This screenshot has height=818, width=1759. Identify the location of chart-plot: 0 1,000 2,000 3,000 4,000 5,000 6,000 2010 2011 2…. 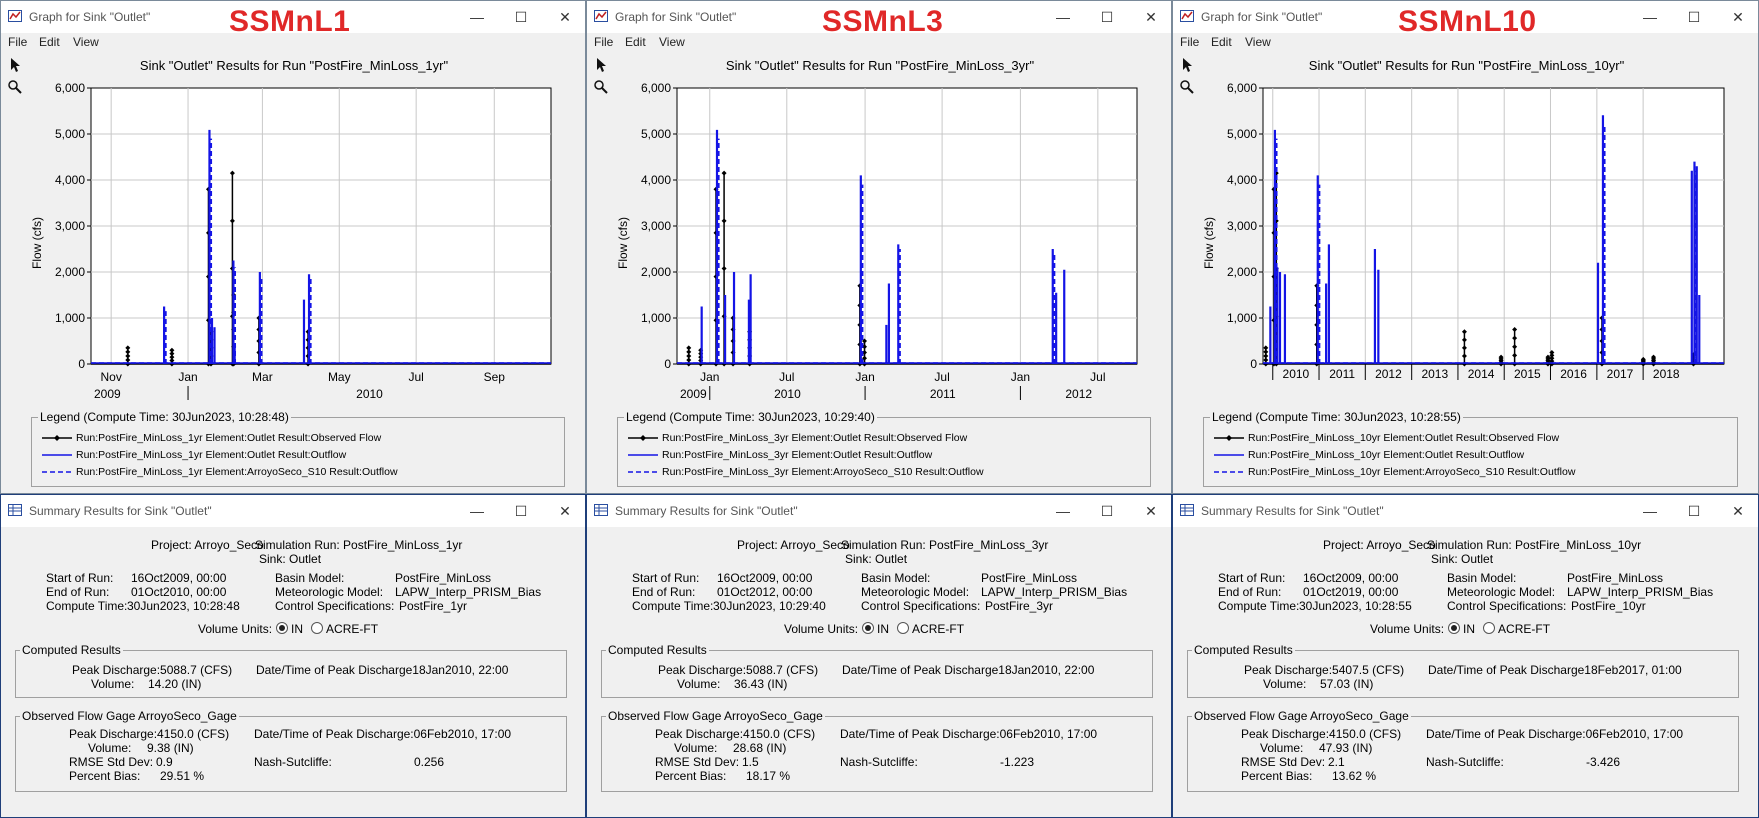
(1466, 241).